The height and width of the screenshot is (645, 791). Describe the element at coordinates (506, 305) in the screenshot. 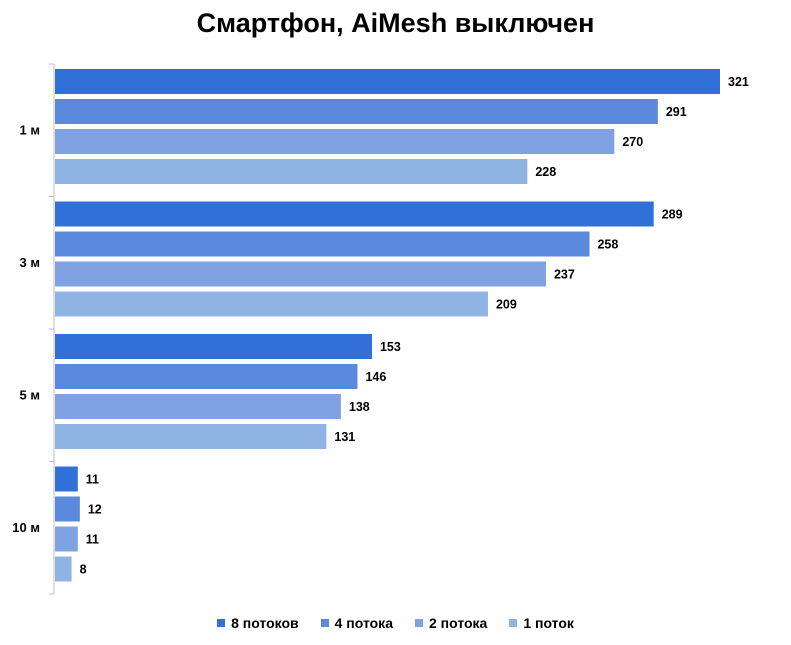

I see `data-label: 209` at that location.